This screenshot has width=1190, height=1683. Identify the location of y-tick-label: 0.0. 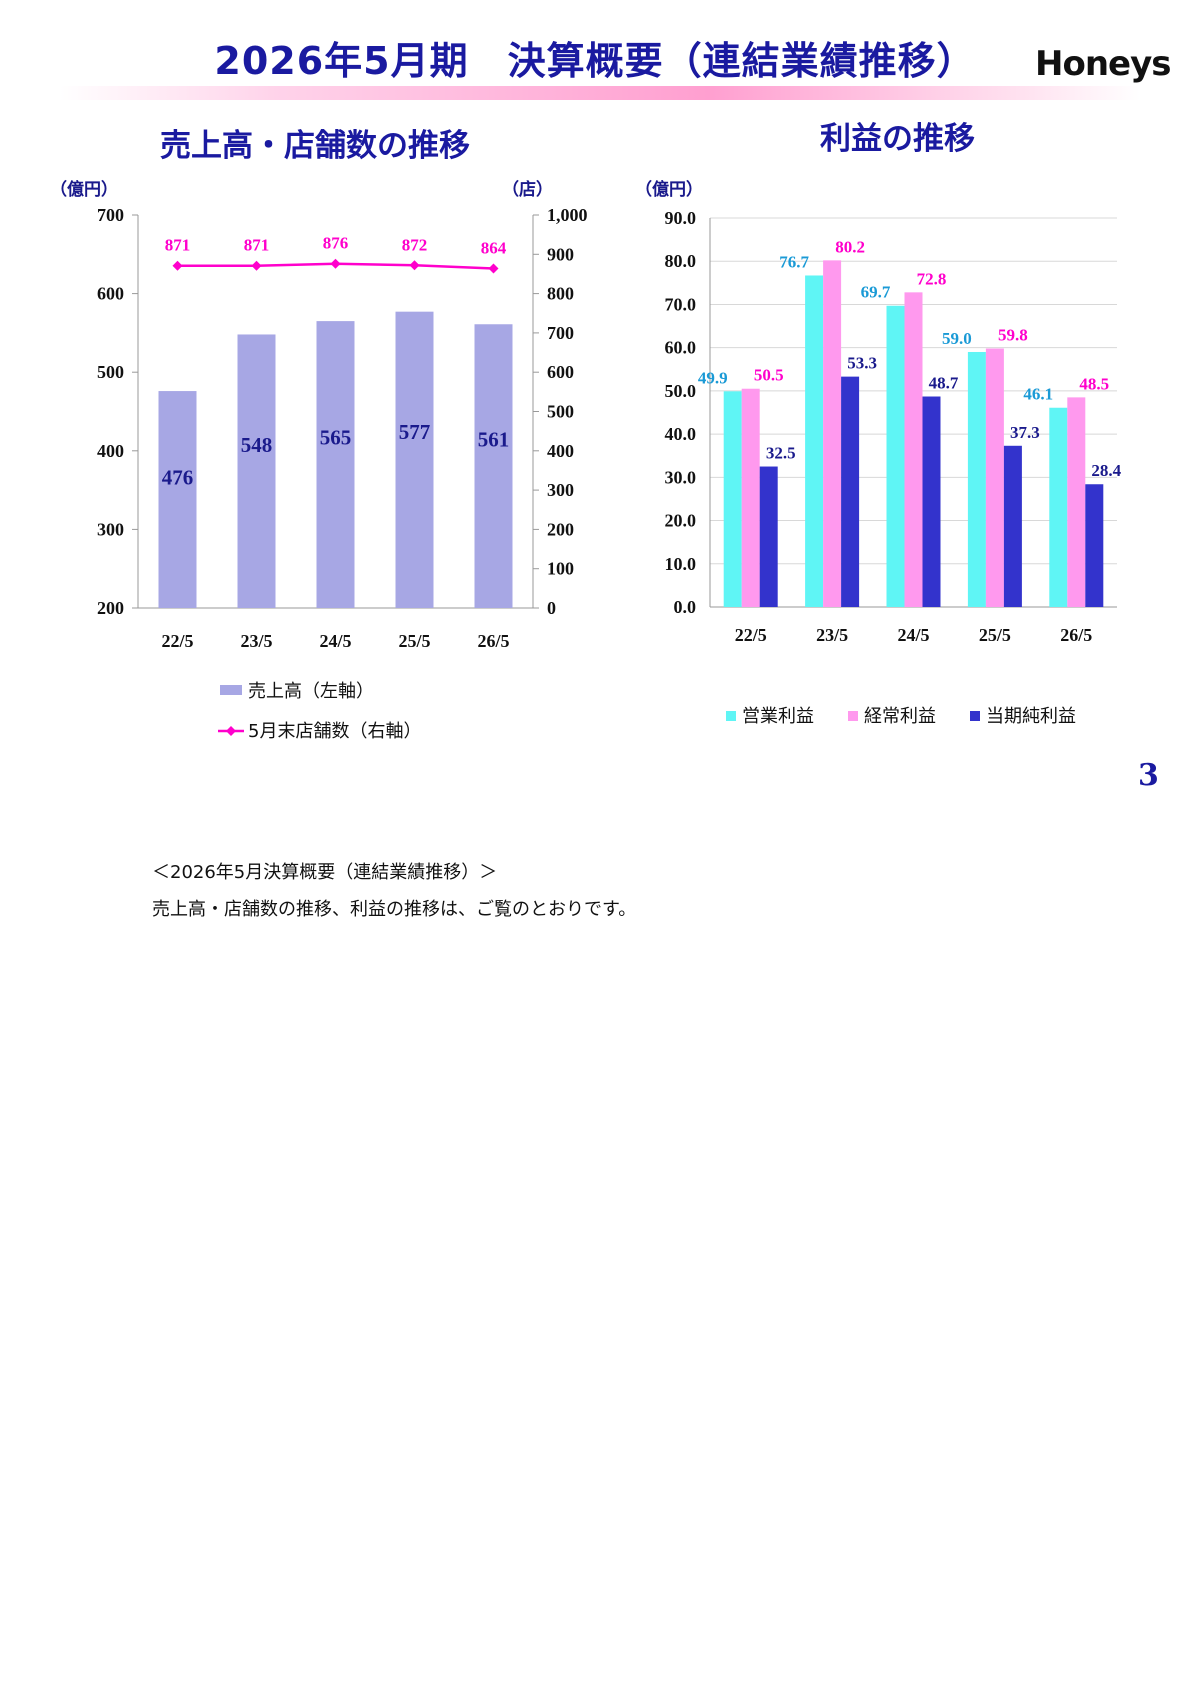
(685, 607).